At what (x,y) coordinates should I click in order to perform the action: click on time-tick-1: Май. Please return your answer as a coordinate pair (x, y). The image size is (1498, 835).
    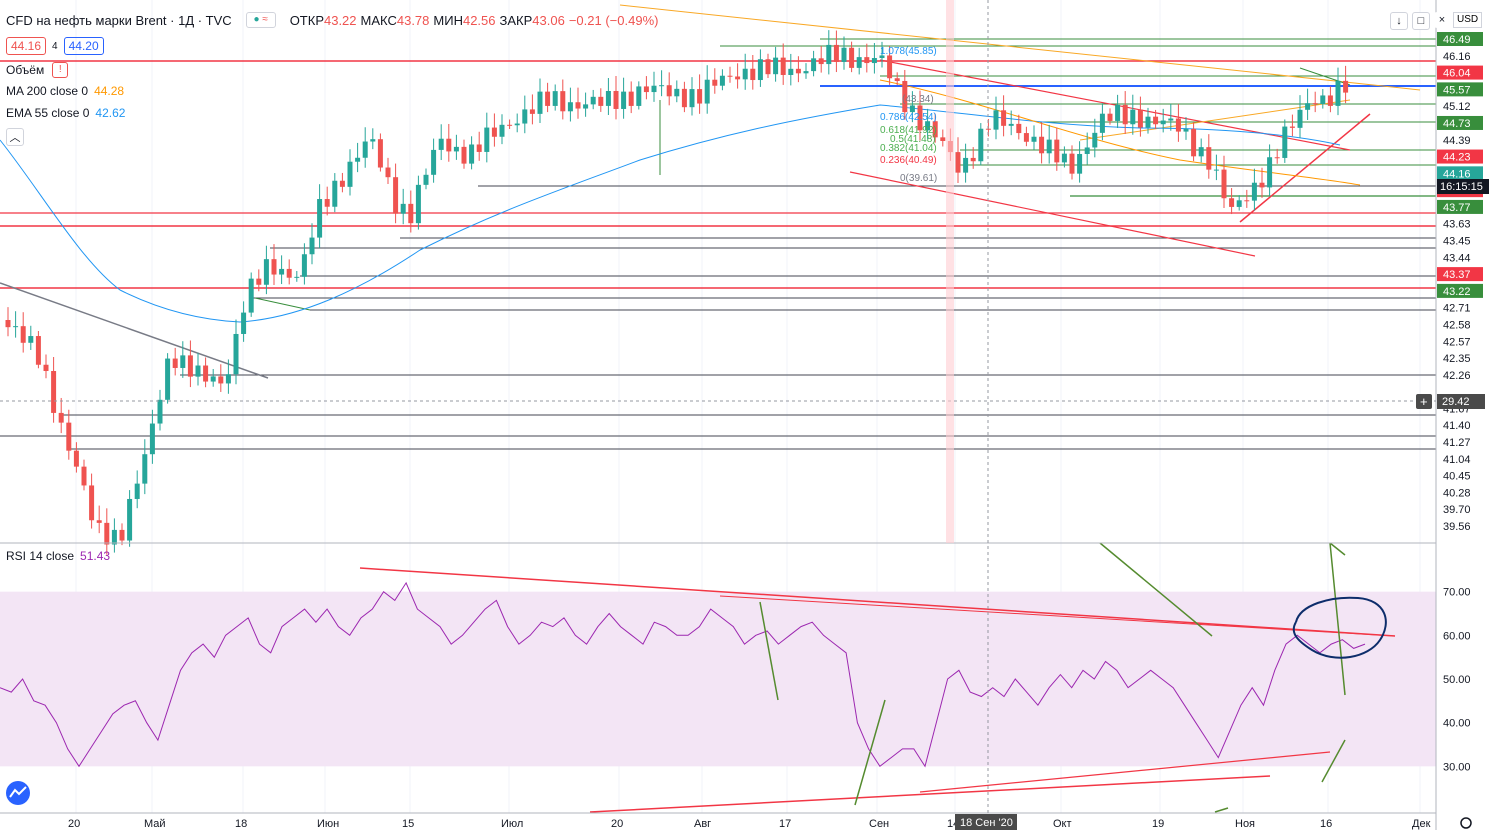
    Looking at the image, I should click on (155, 824).